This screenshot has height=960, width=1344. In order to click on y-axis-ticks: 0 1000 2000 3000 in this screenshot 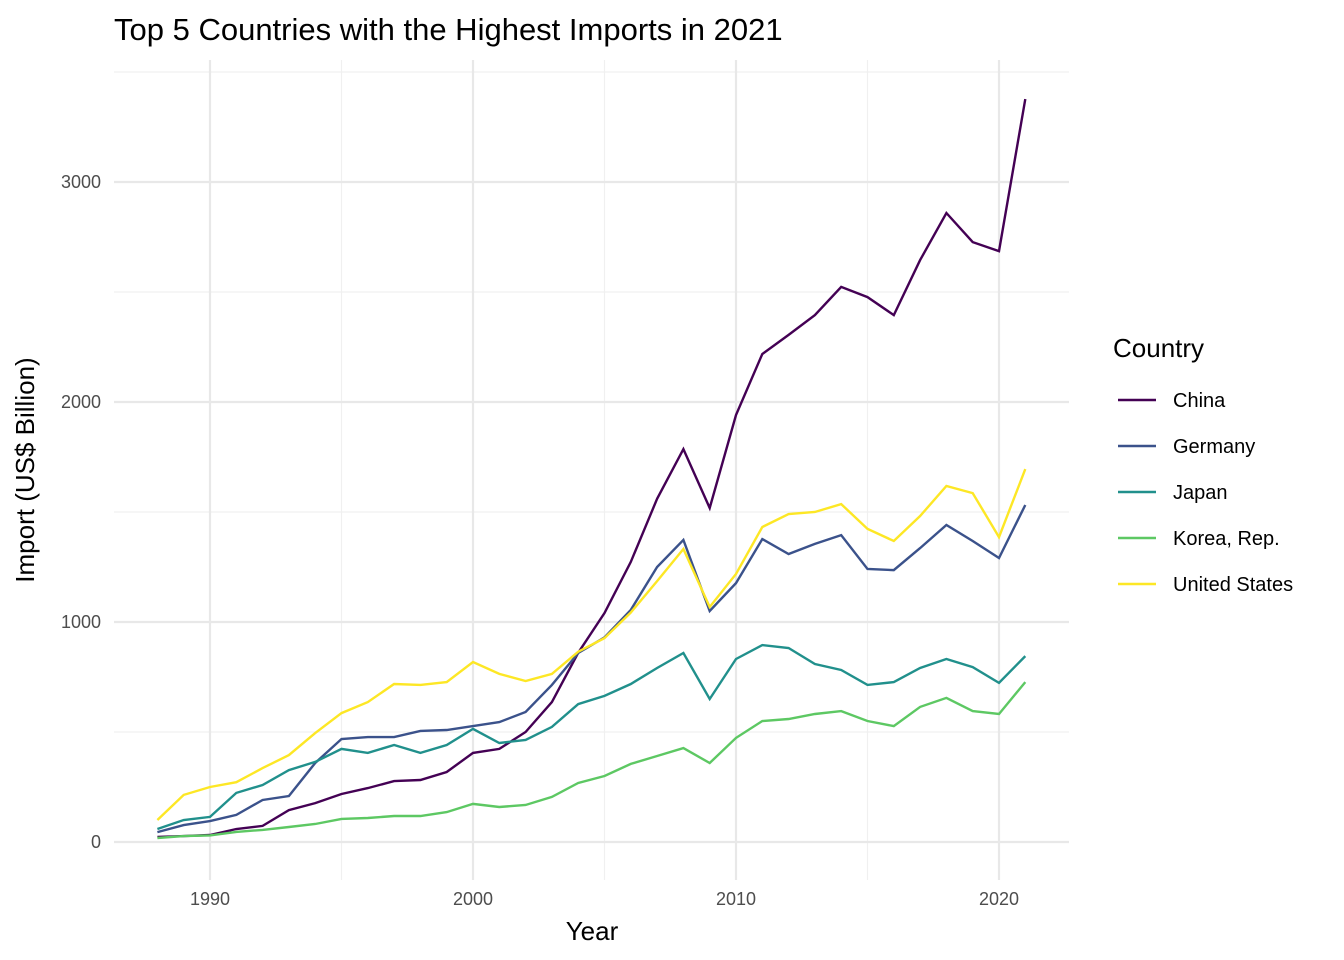, I will do `click(81, 512)`.